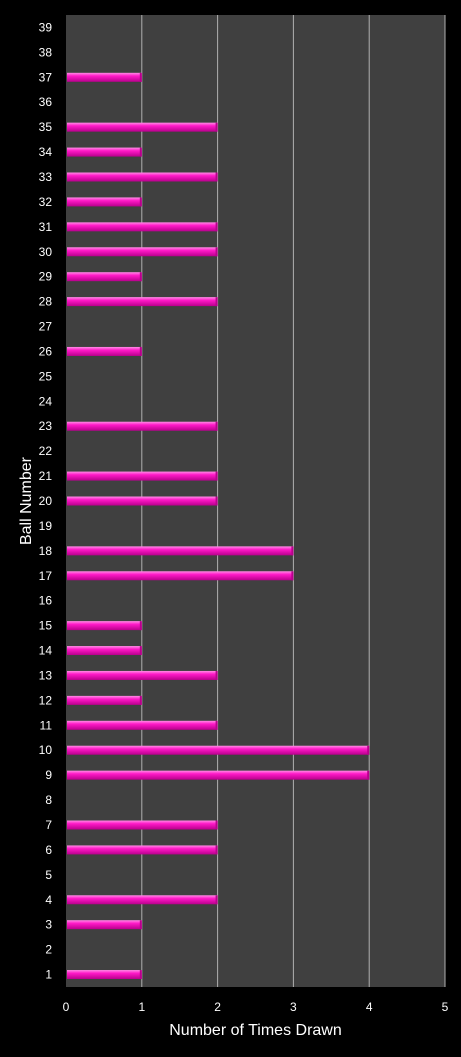  What do you see at coordinates (48, 925) in the screenshot?
I see `y-tick-label: 3` at bounding box center [48, 925].